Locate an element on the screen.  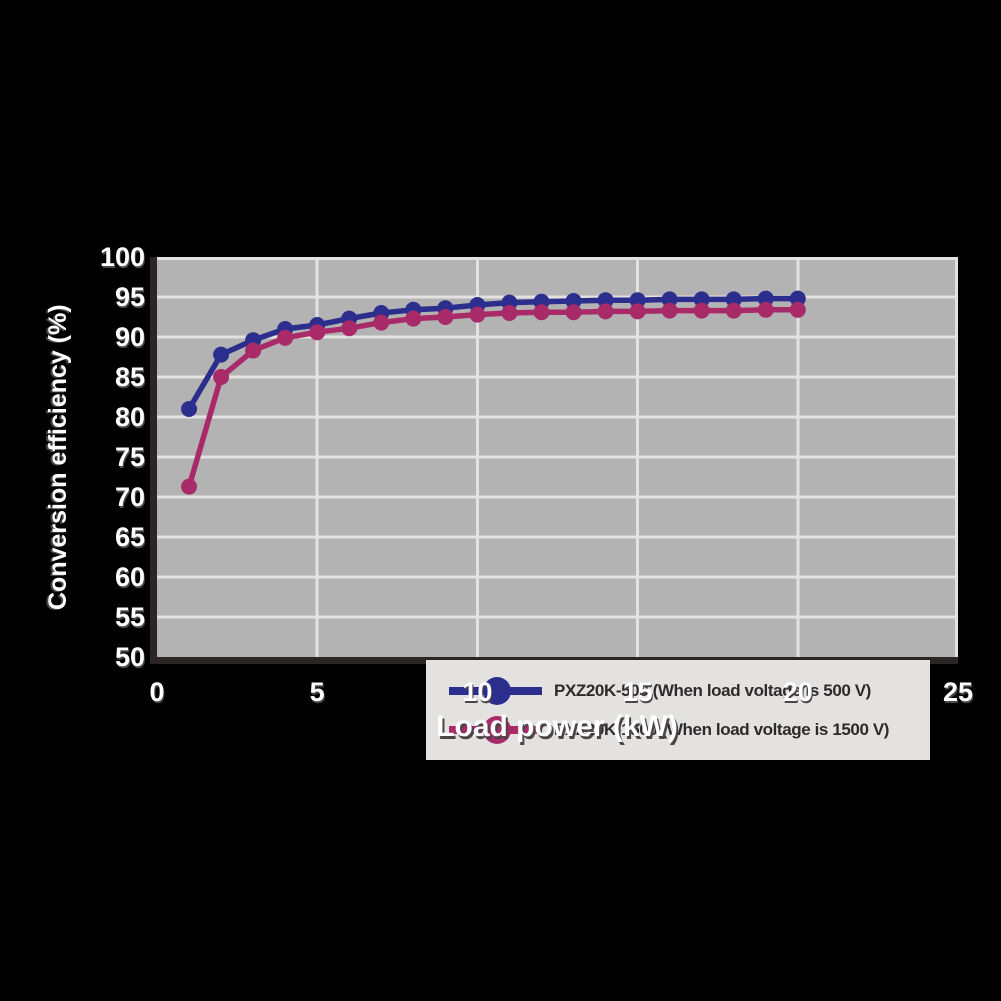
y-tick-label: 100 is located at coordinates (122, 257).